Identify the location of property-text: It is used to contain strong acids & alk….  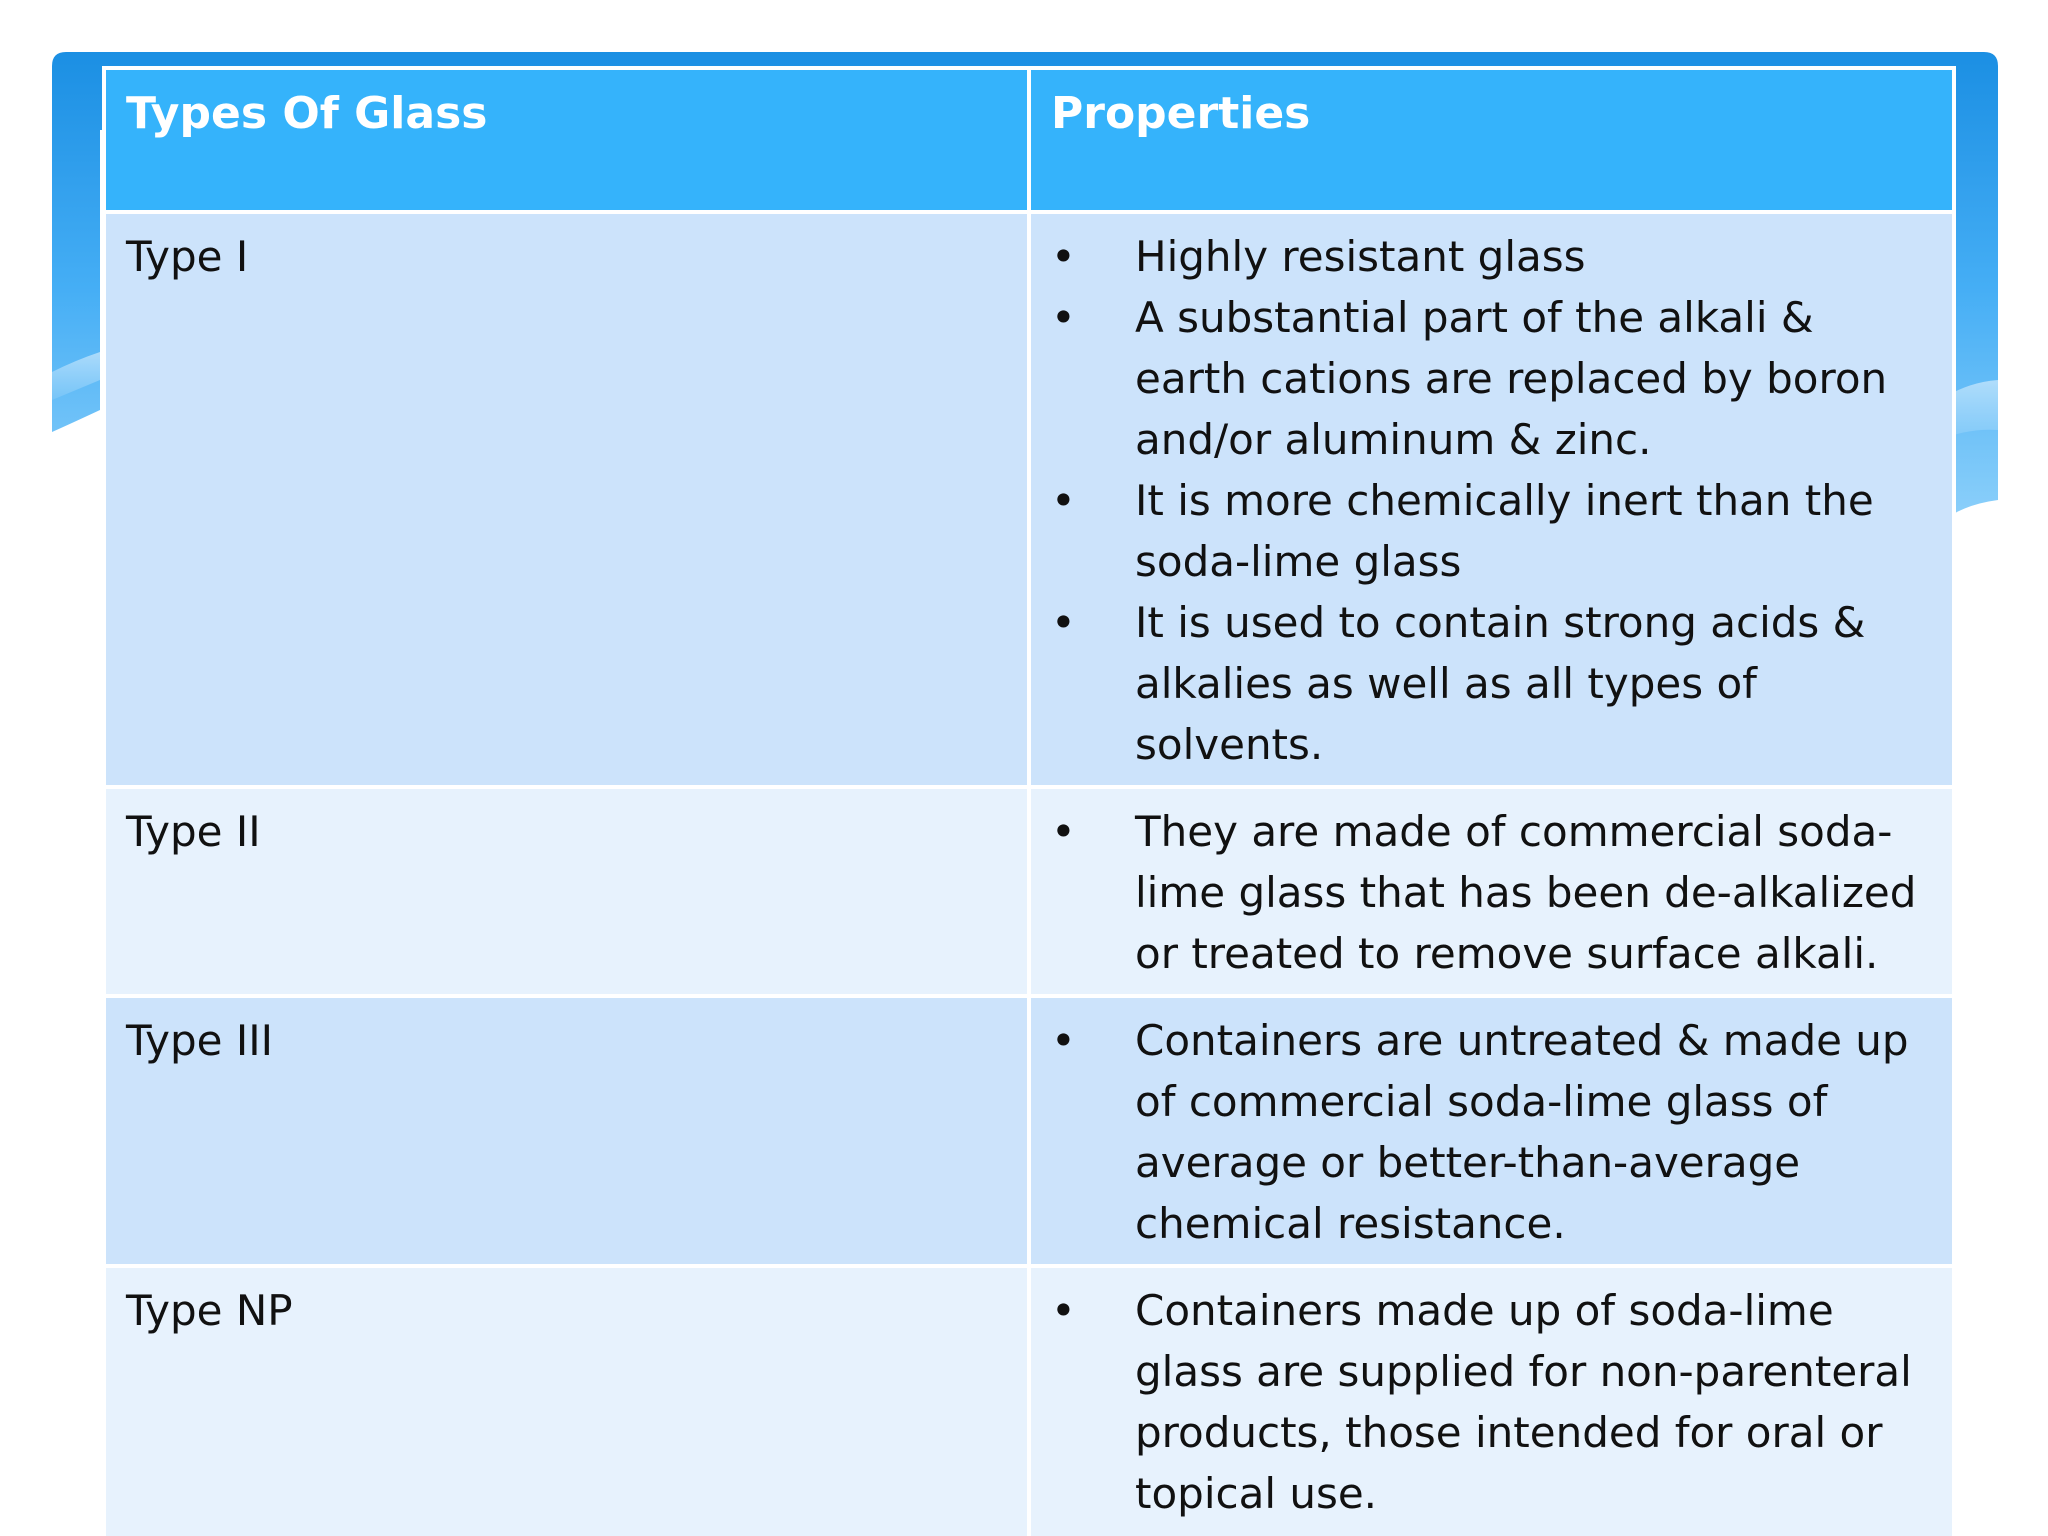
(1500, 683).